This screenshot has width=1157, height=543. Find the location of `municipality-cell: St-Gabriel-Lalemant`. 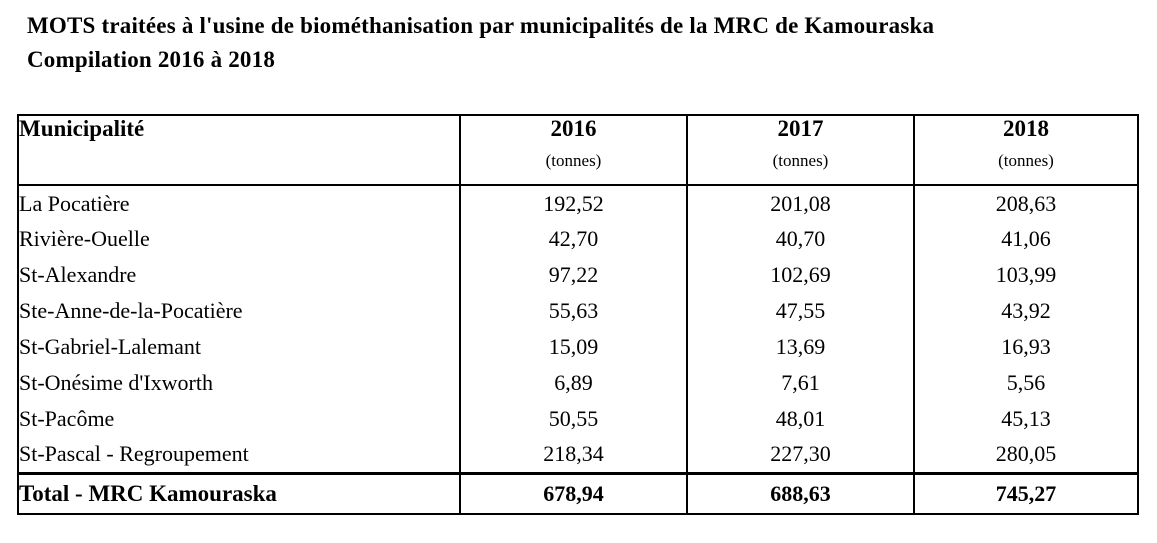

municipality-cell: St-Gabriel-Lalemant is located at coordinates (239, 347).